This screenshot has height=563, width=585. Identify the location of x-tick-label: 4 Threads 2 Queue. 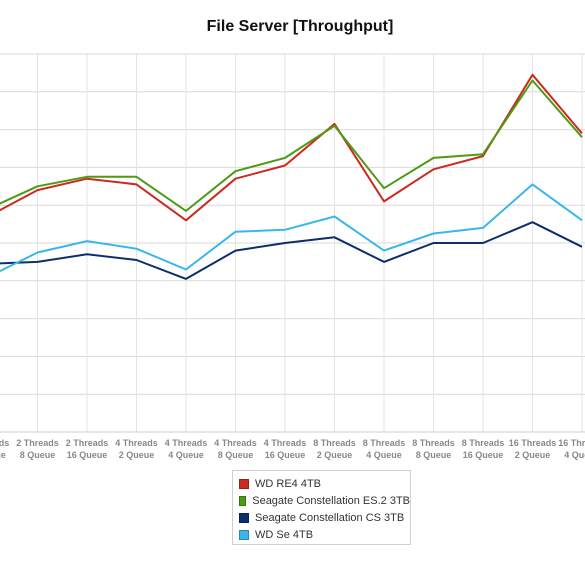
(136, 449).